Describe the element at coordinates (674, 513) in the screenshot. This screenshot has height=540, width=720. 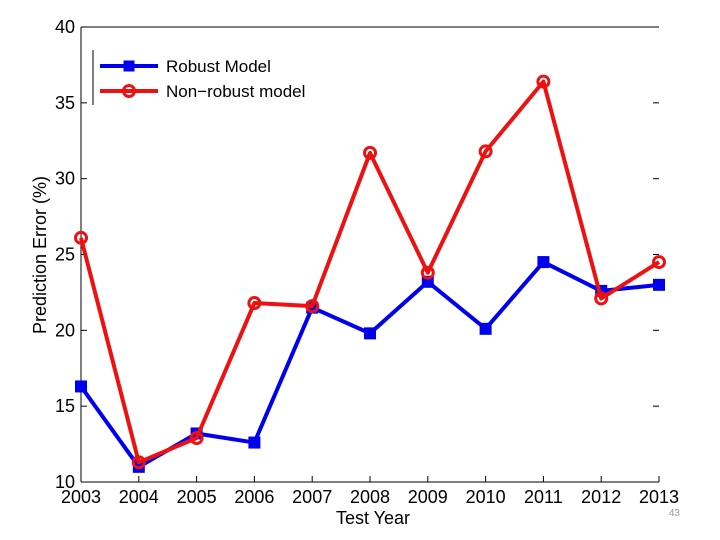
I see `slide-number: 43` at that location.